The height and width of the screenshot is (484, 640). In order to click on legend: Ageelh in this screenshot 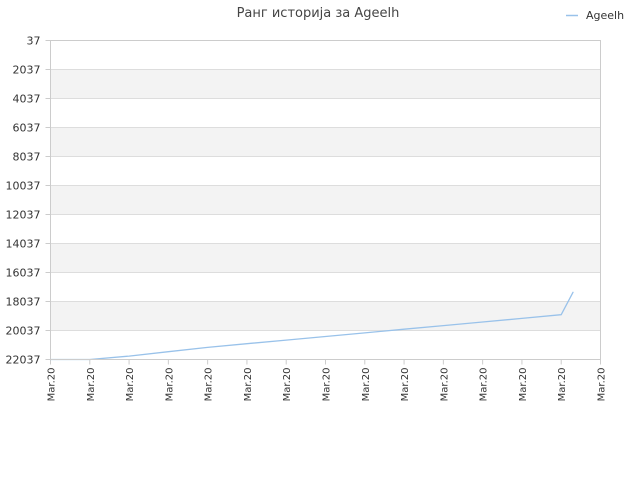, I will do `click(595, 15)`.